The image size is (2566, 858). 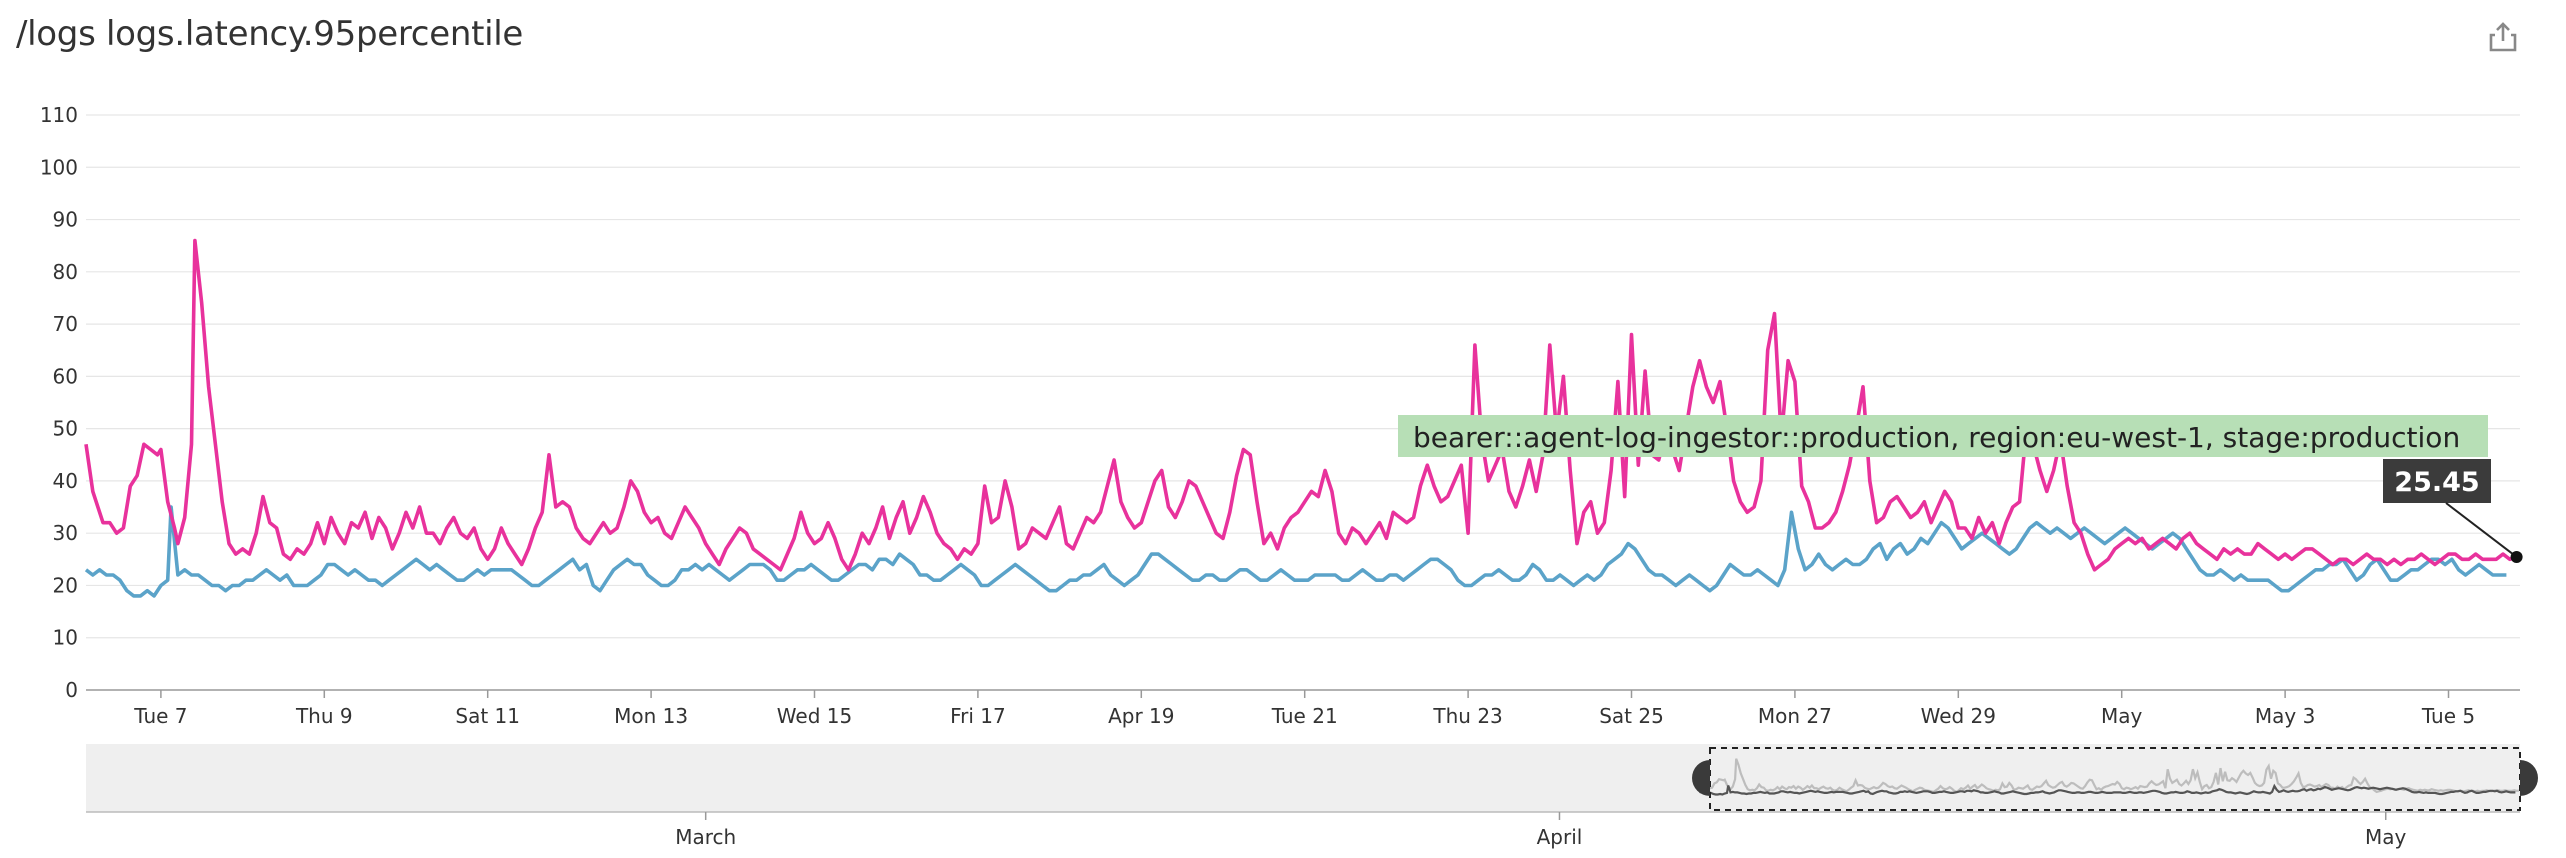 I want to click on x-tick-label: May, so click(x=2122, y=716).